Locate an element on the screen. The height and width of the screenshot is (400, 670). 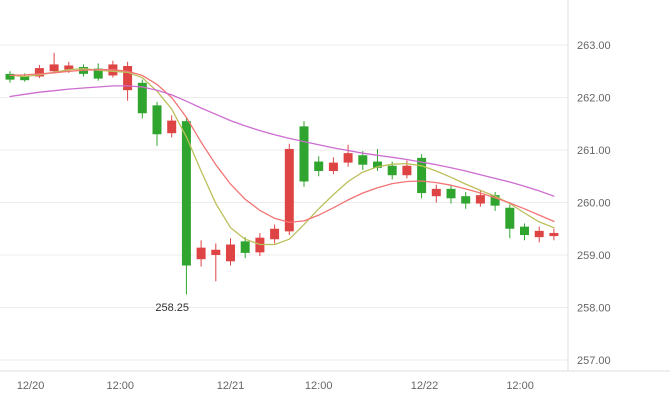
y-axis-tick-label: 262.00 is located at coordinates (594, 99).